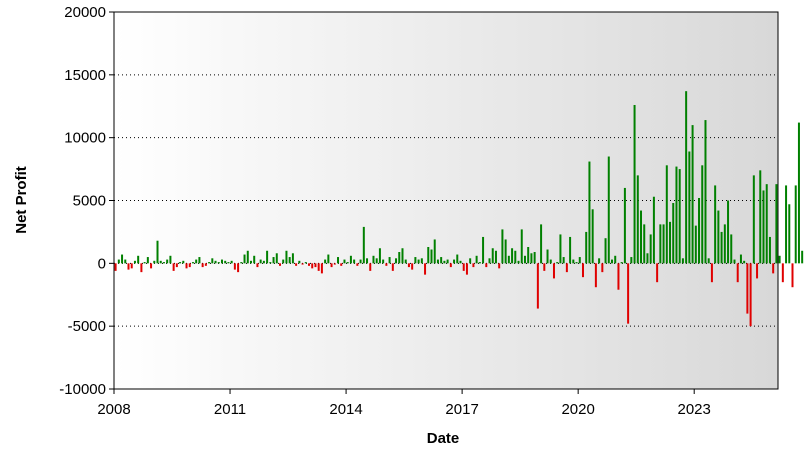  I want to click on x-axis-title: Date, so click(443, 438).